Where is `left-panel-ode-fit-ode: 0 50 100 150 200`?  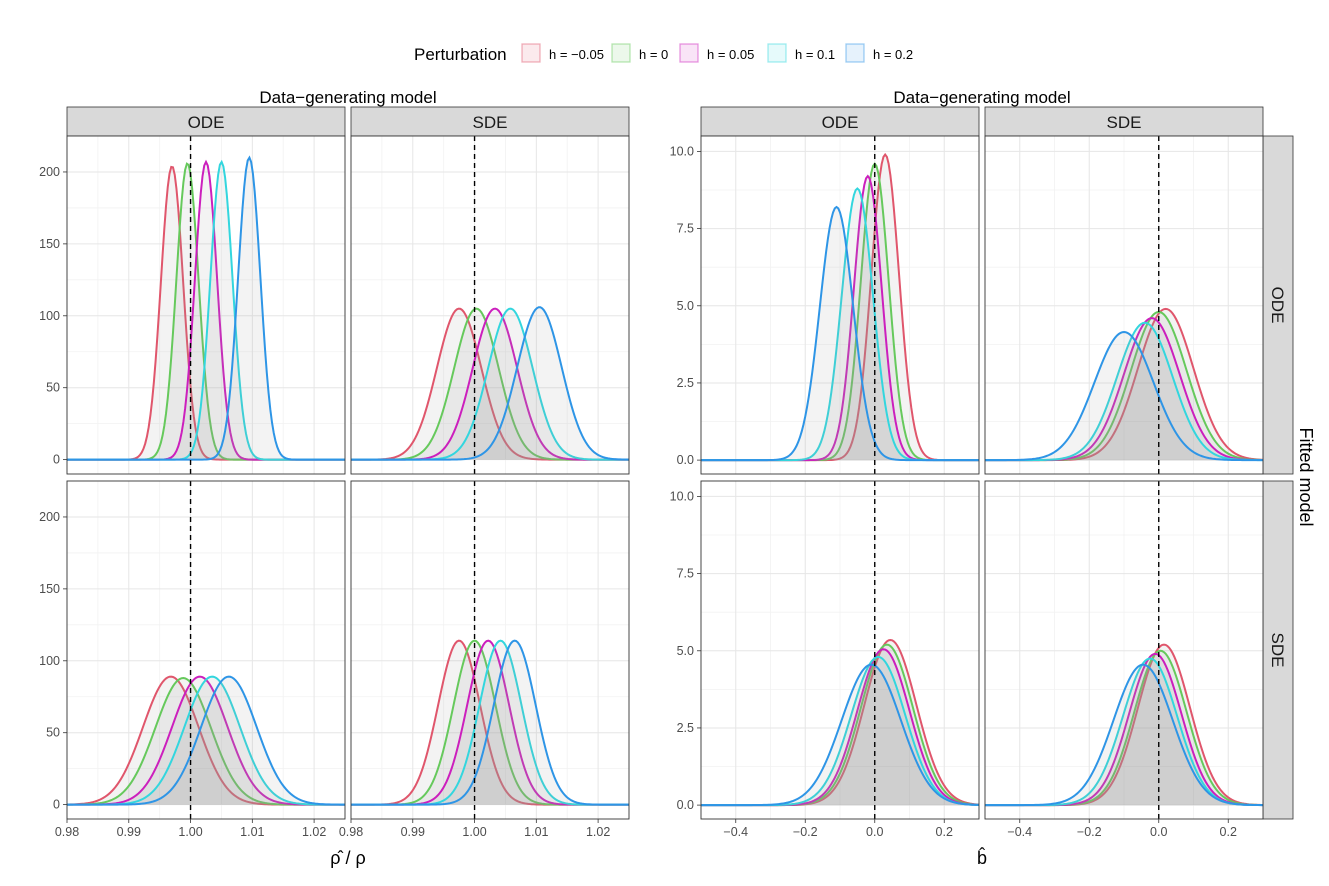 left-panel-ode-fit-ode: 0 50 100 150 200 is located at coordinates (192, 305).